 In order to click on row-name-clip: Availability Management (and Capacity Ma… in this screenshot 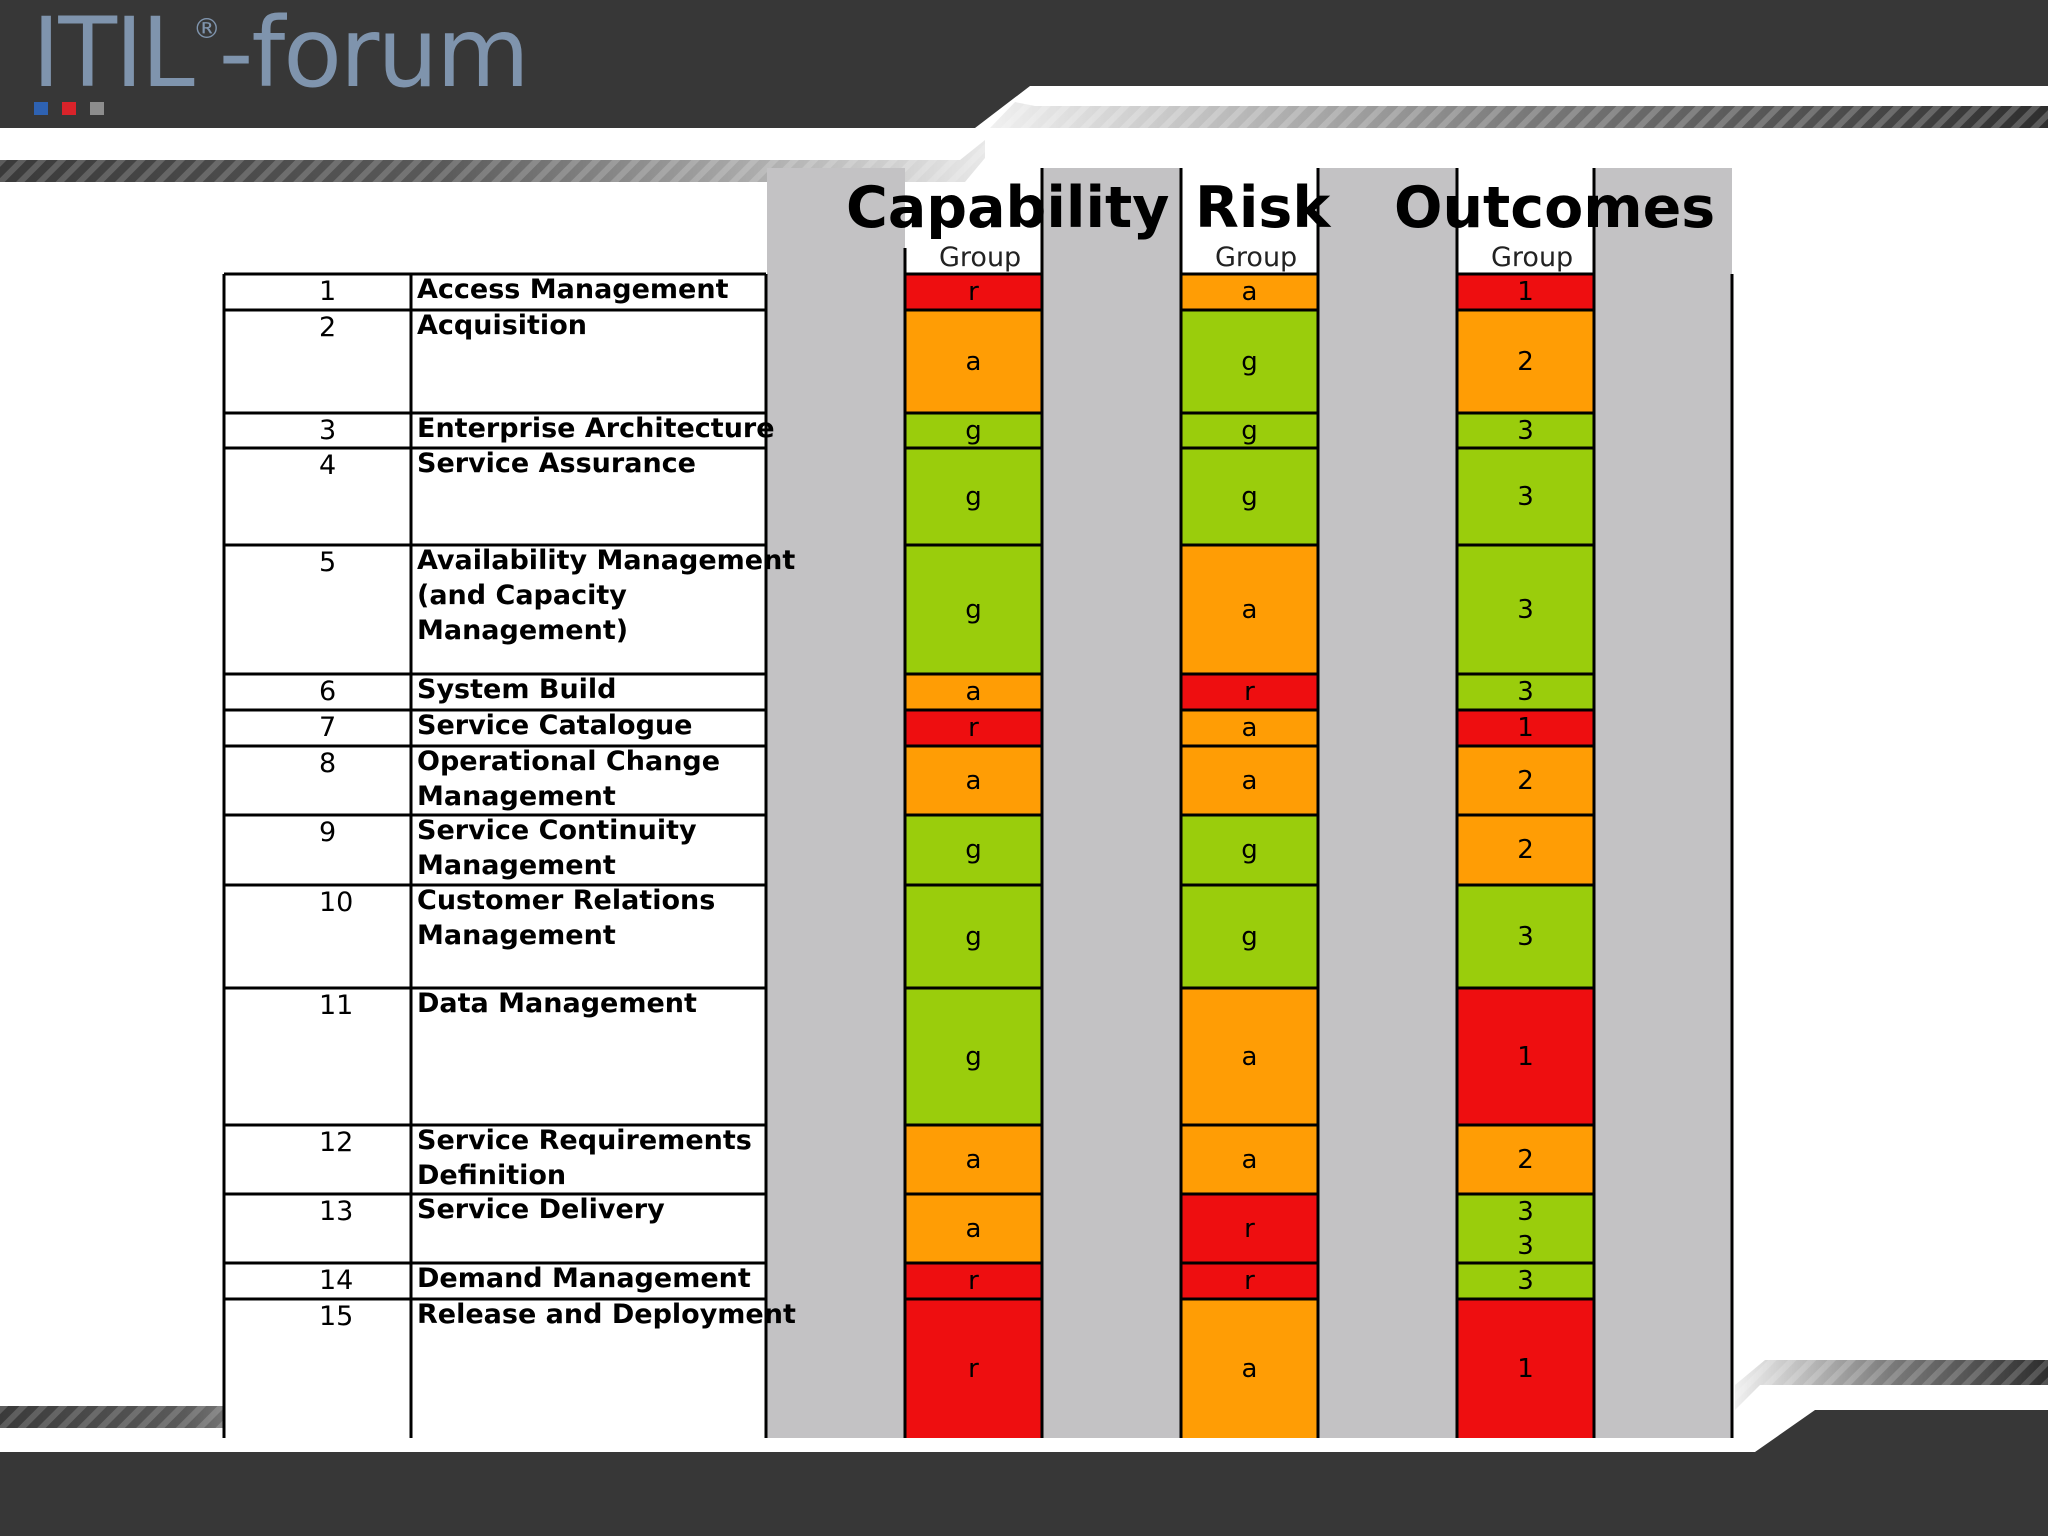, I will do `click(629, 609)`.